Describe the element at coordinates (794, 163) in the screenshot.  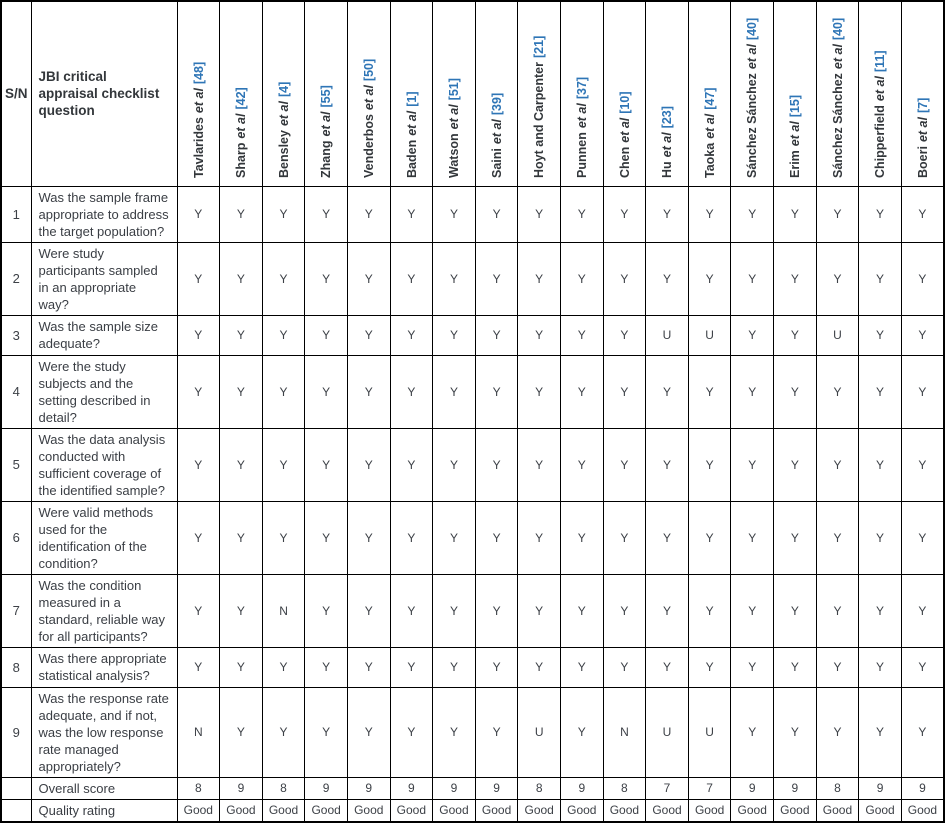
I see `study-name: Erim` at that location.